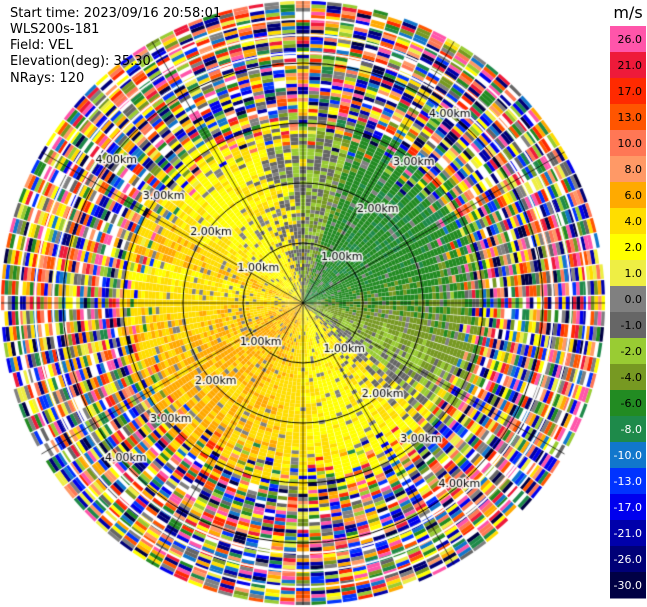 This screenshot has width=647, height=607. What do you see at coordinates (631, 403) in the screenshot?
I see `colorbar-tick-label: -6.0` at bounding box center [631, 403].